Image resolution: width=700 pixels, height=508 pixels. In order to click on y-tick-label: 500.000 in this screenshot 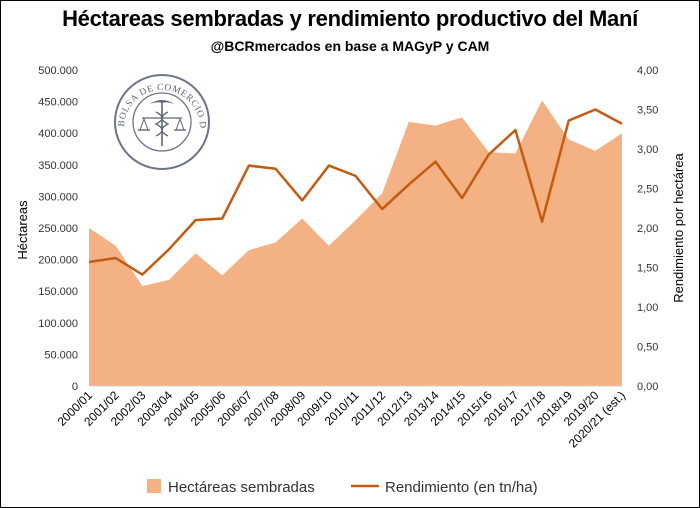, I will do `click(58, 71)`.